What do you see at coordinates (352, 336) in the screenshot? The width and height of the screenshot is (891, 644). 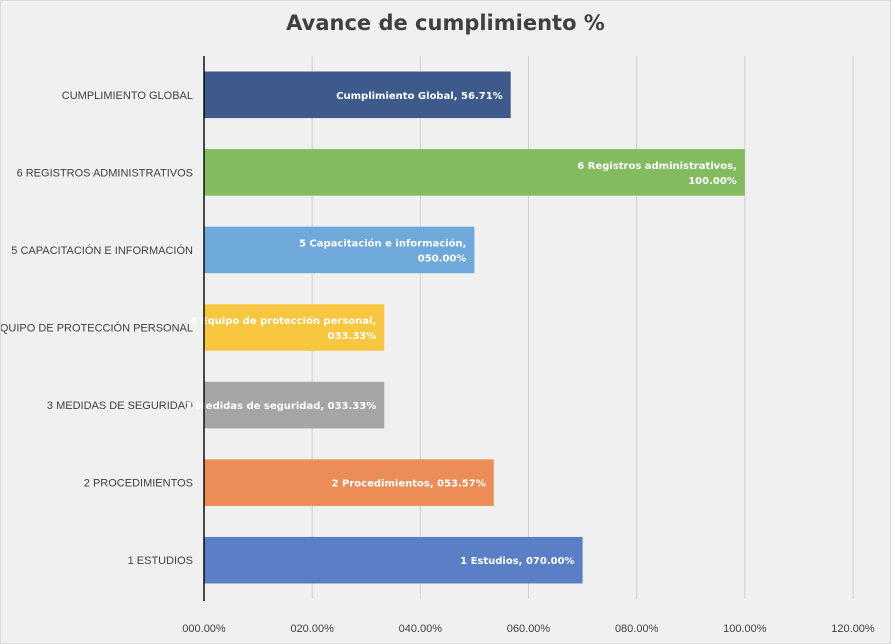 I see `data-label: 033.33%` at bounding box center [352, 336].